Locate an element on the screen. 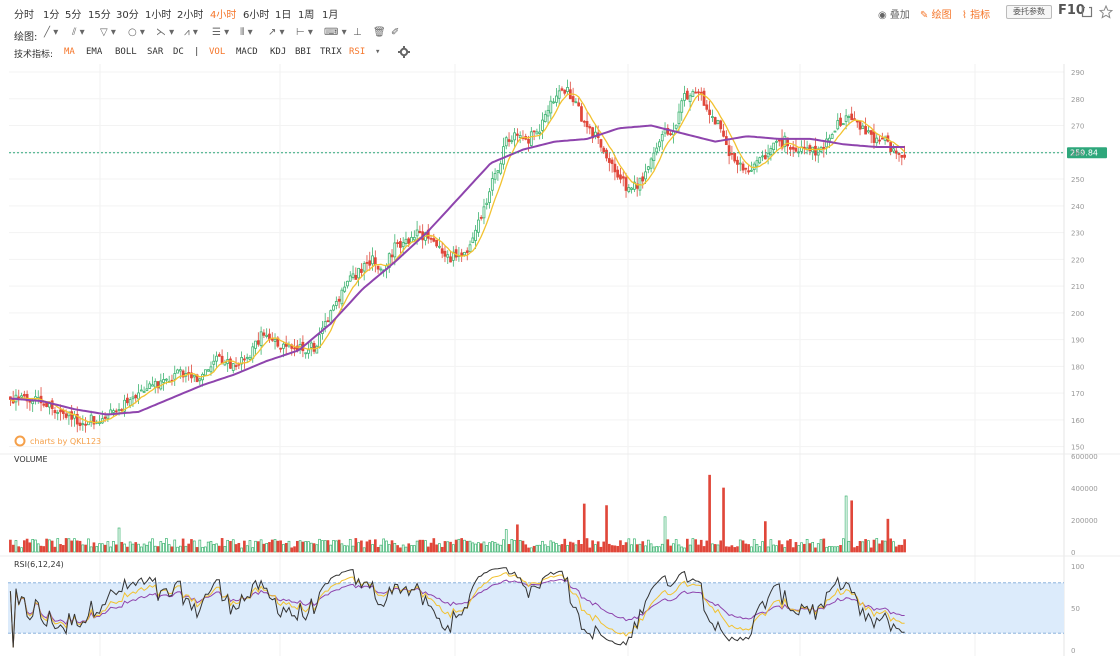 The height and width of the screenshot is (658, 1120). measure-tool-icon: ⊢ ▾ is located at coordinates (304, 32).